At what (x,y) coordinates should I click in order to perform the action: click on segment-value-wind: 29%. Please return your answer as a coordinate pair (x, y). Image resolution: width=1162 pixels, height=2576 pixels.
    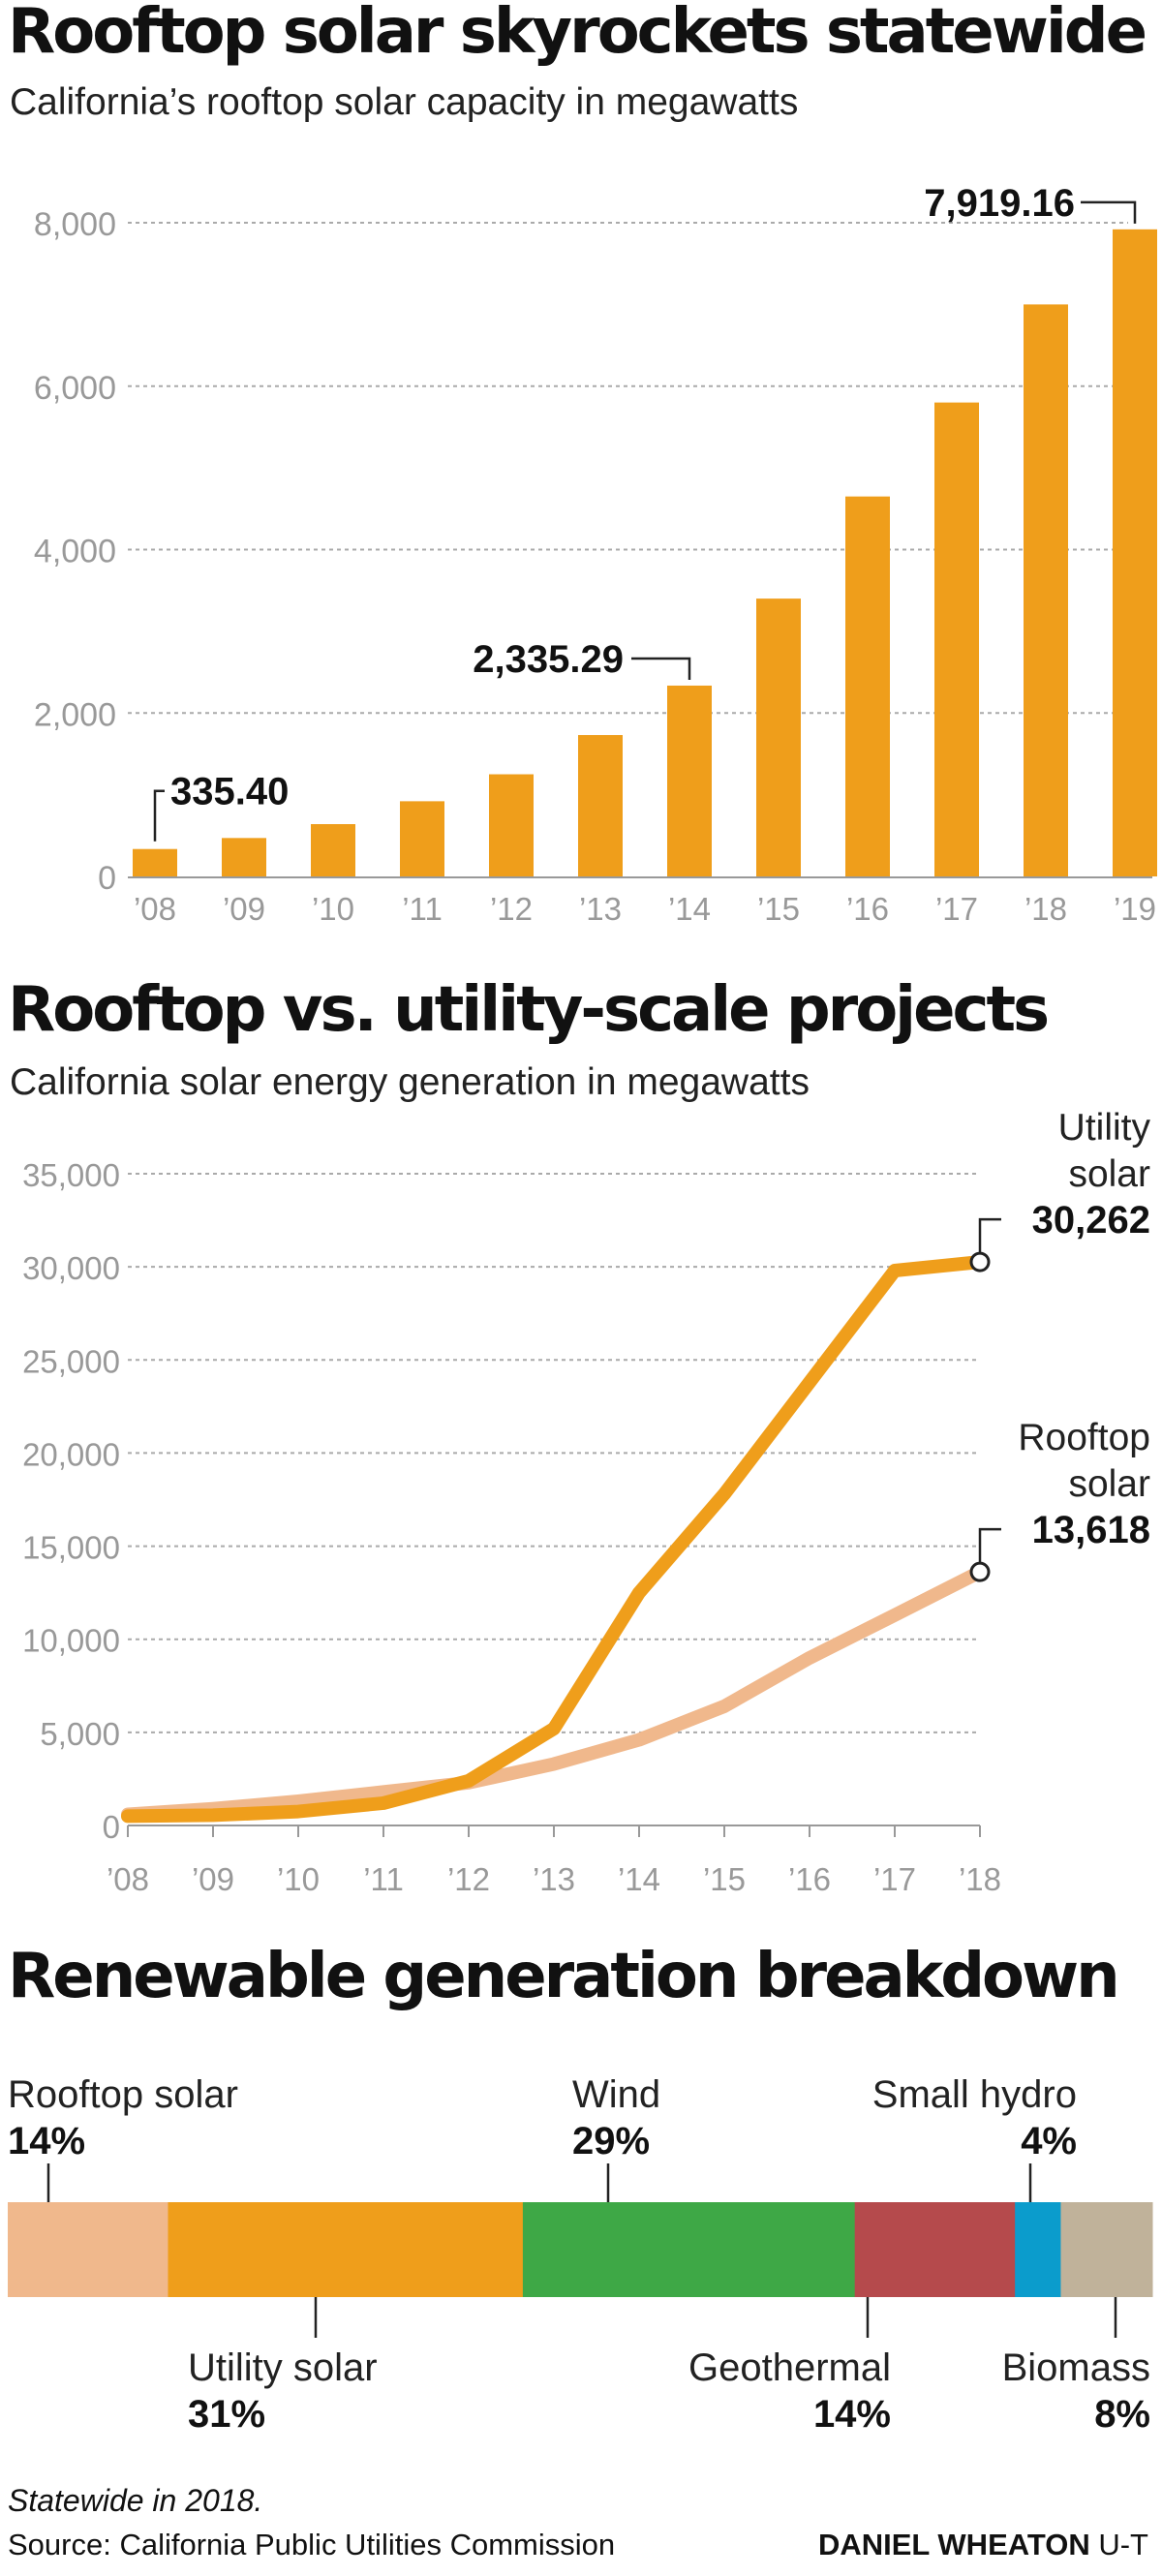
    Looking at the image, I should click on (611, 2141).